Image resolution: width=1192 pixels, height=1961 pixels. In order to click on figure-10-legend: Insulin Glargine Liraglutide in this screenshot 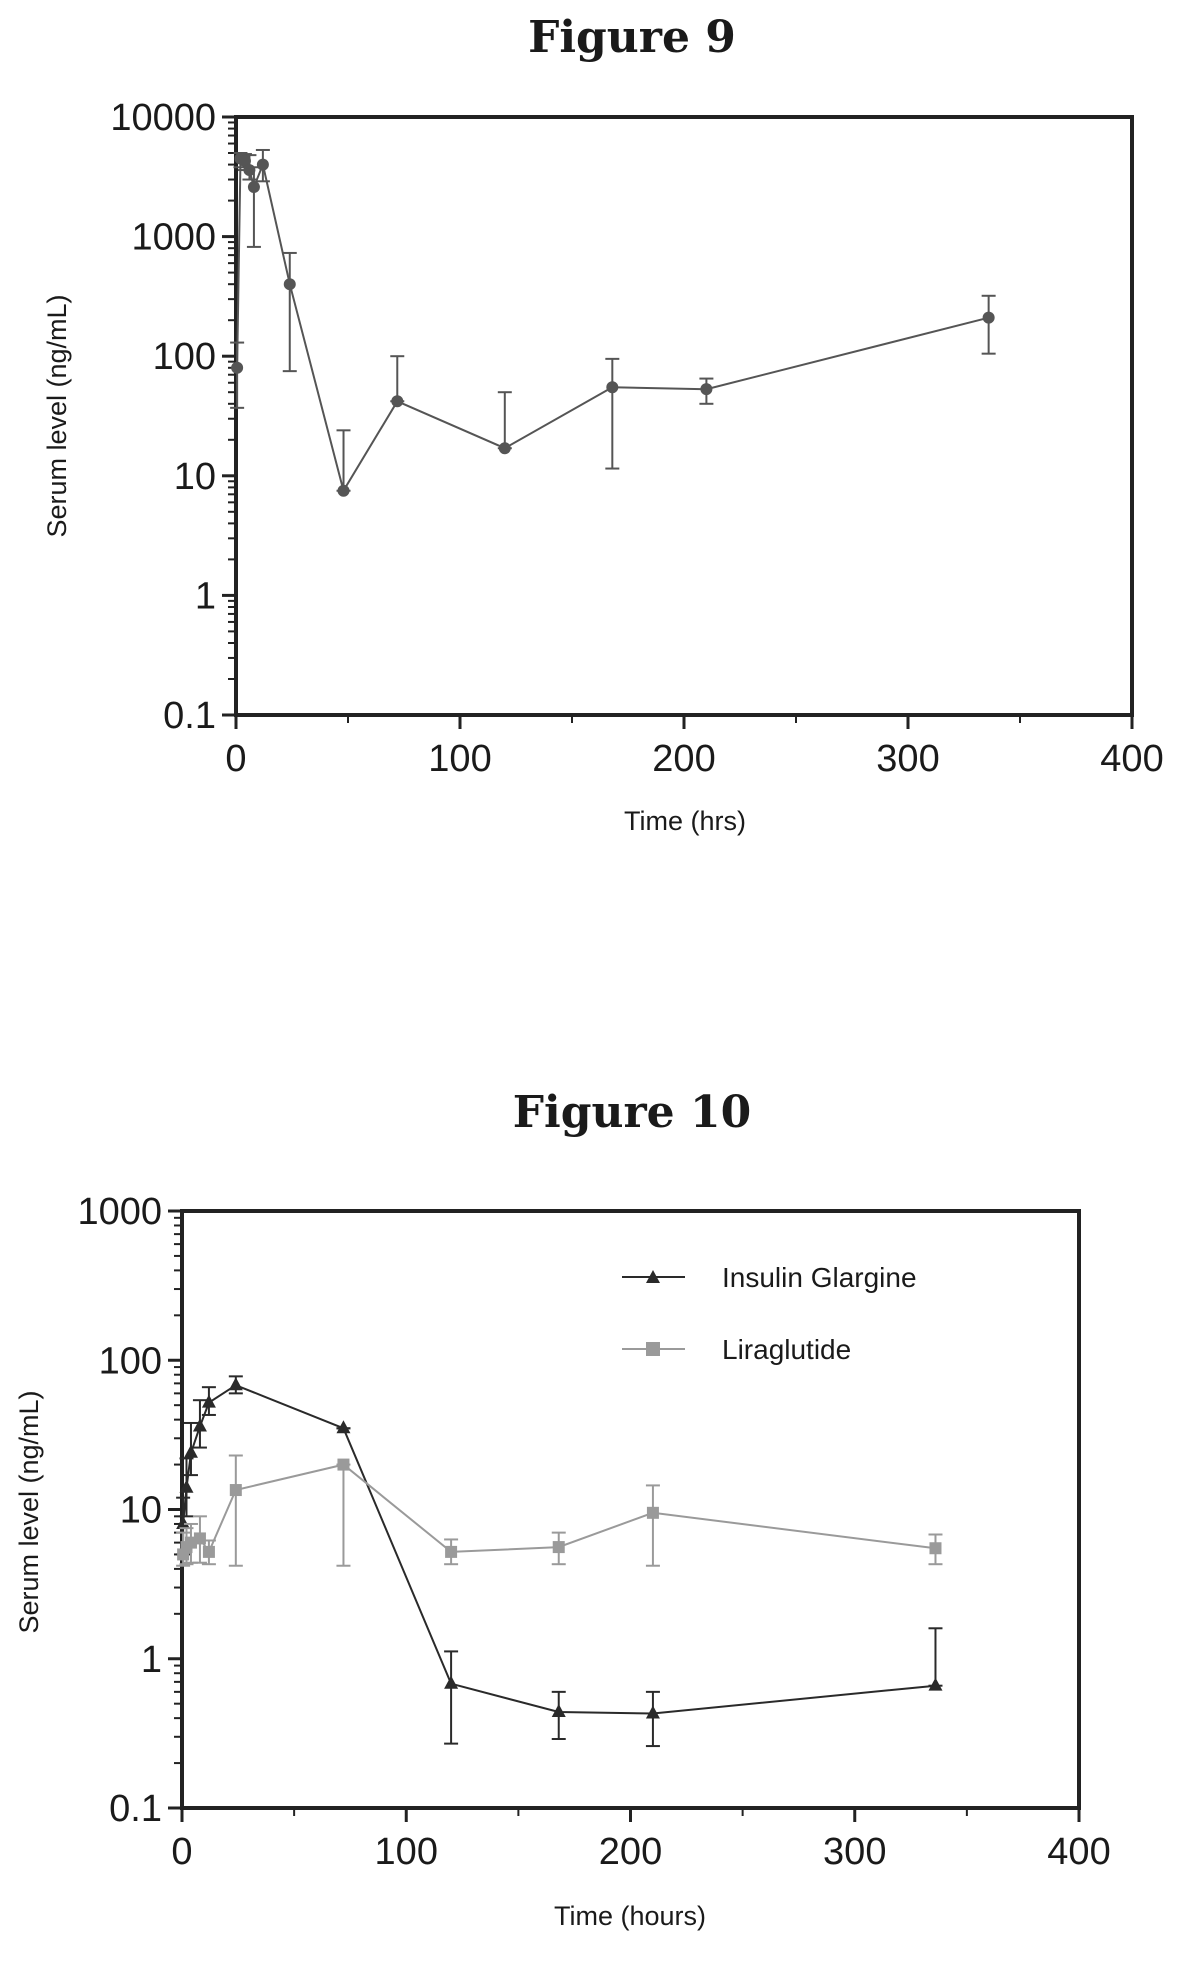, I will do `click(769, 1313)`.